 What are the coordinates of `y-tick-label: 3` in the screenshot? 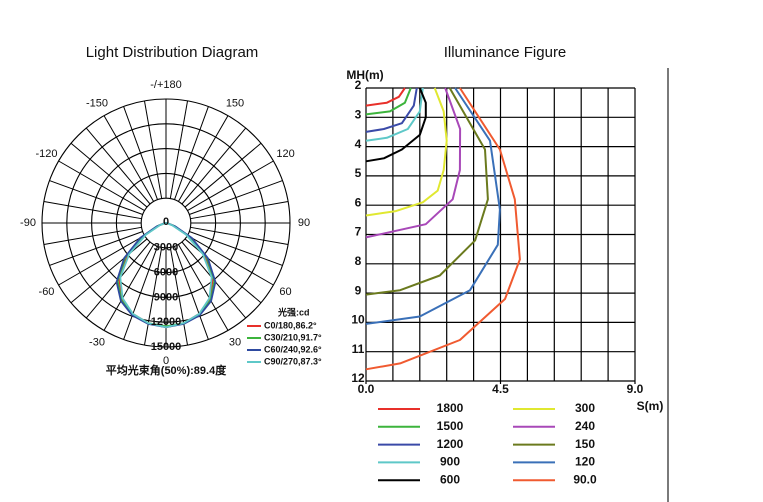 It's located at (358, 114).